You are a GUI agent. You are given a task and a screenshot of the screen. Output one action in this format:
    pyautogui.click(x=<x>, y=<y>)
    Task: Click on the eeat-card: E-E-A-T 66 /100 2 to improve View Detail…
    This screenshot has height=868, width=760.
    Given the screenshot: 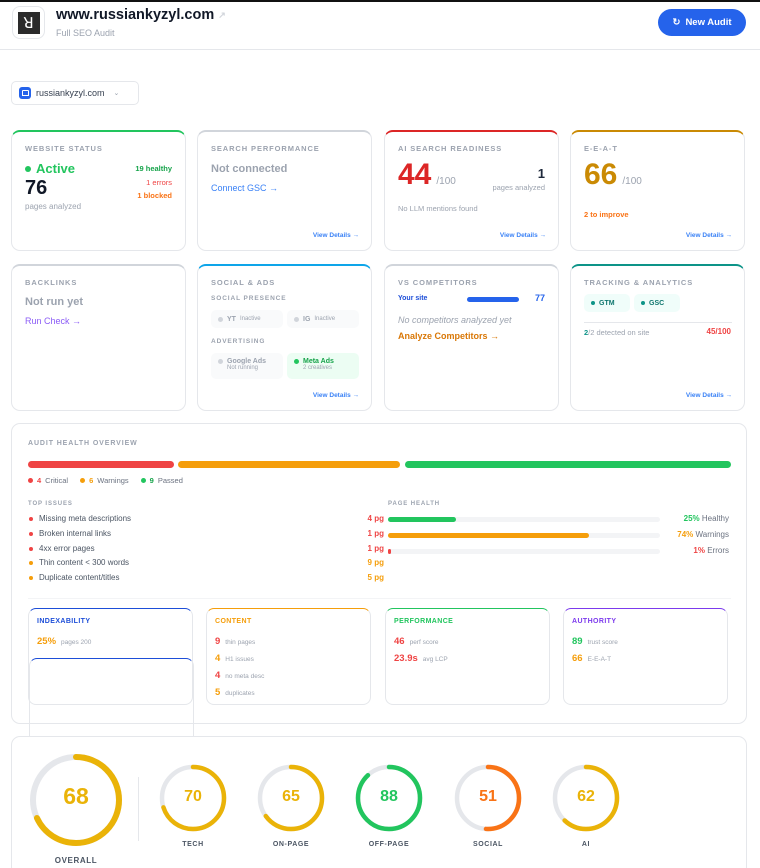 What is the action you would take?
    pyautogui.click(x=657, y=190)
    